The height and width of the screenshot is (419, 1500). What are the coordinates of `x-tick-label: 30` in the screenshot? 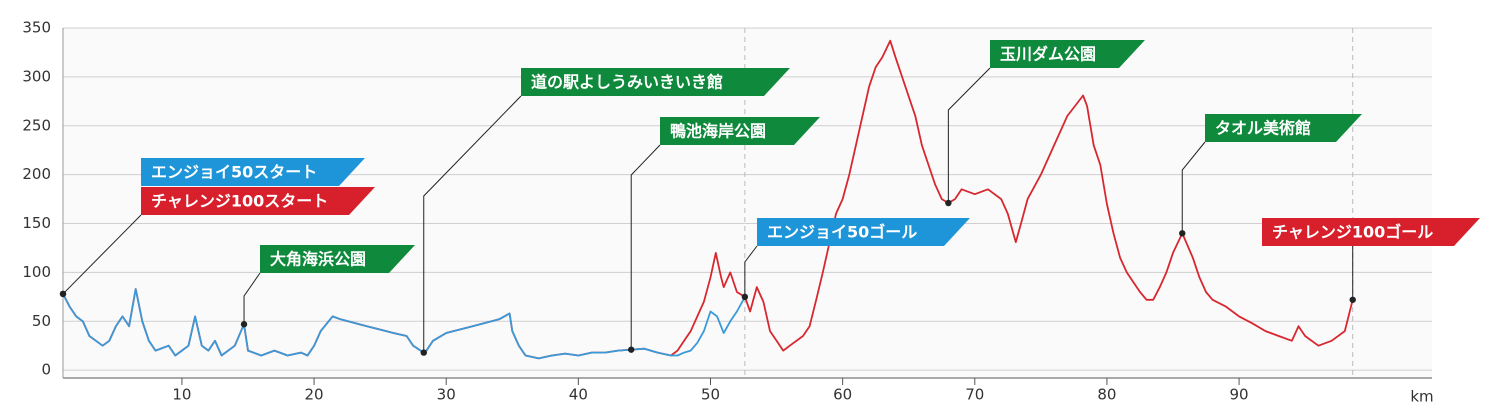 It's located at (446, 395).